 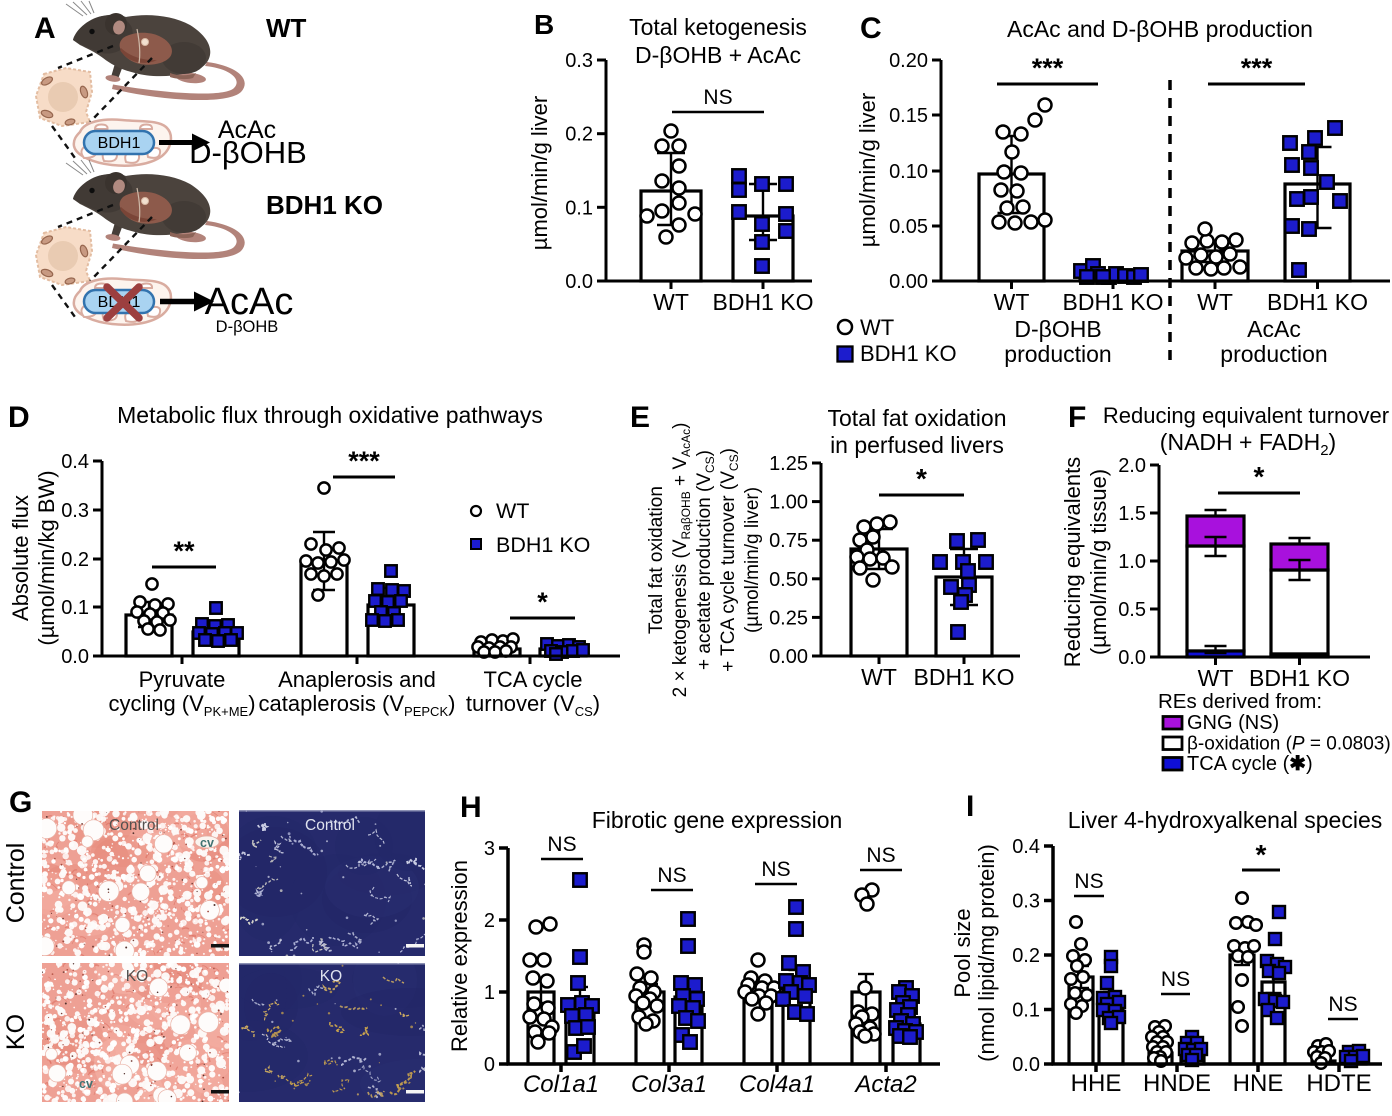 I want to click on svg-text: Reducing equivalents, so click(x=1072, y=562).